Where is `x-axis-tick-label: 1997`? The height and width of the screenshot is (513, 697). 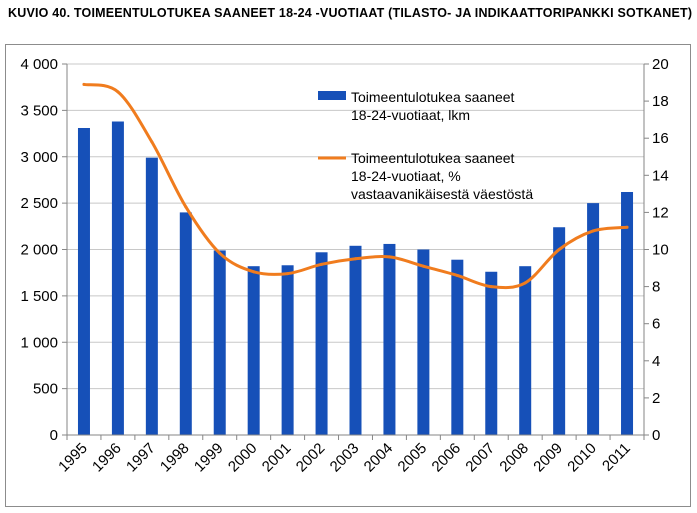 x-axis-tick-label: 1997 is located at coordinates (141, 458).